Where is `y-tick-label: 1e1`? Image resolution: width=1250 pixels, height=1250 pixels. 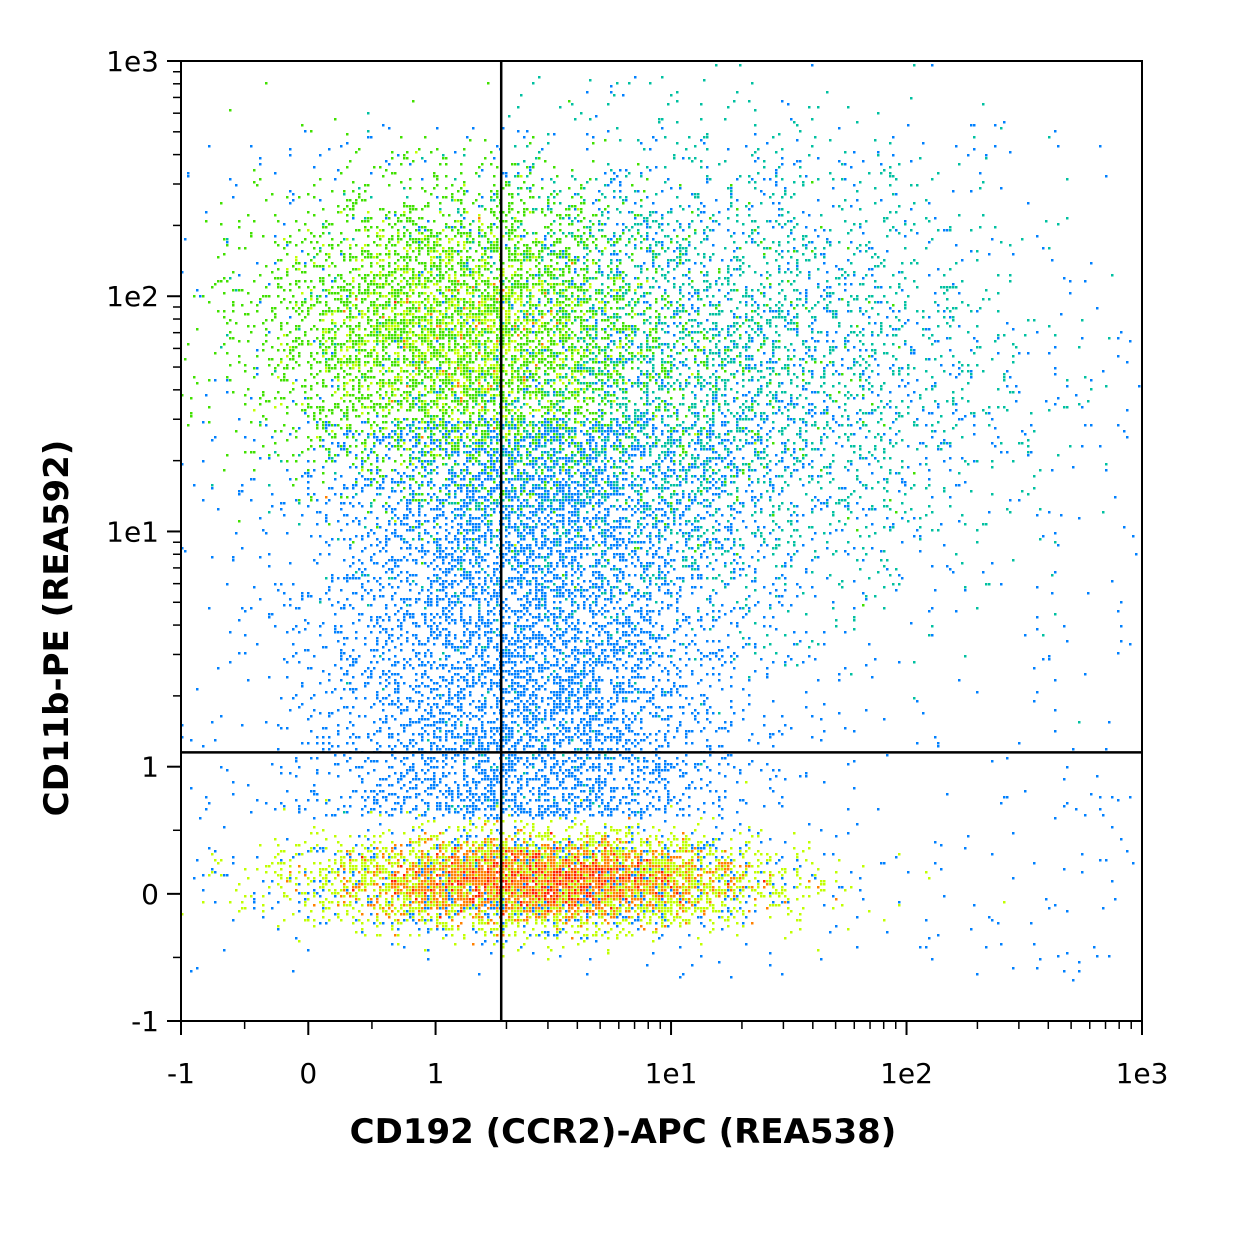 y-tick-label: 1e1 is located at coordinates (132, 531).